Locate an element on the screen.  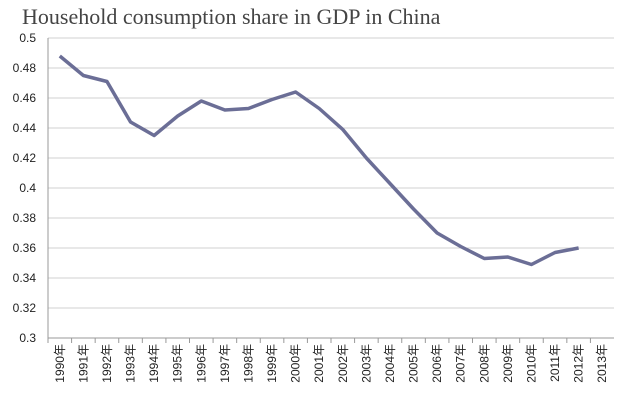
y-tick-label: 0.44 is located at coordinates (25, 128).